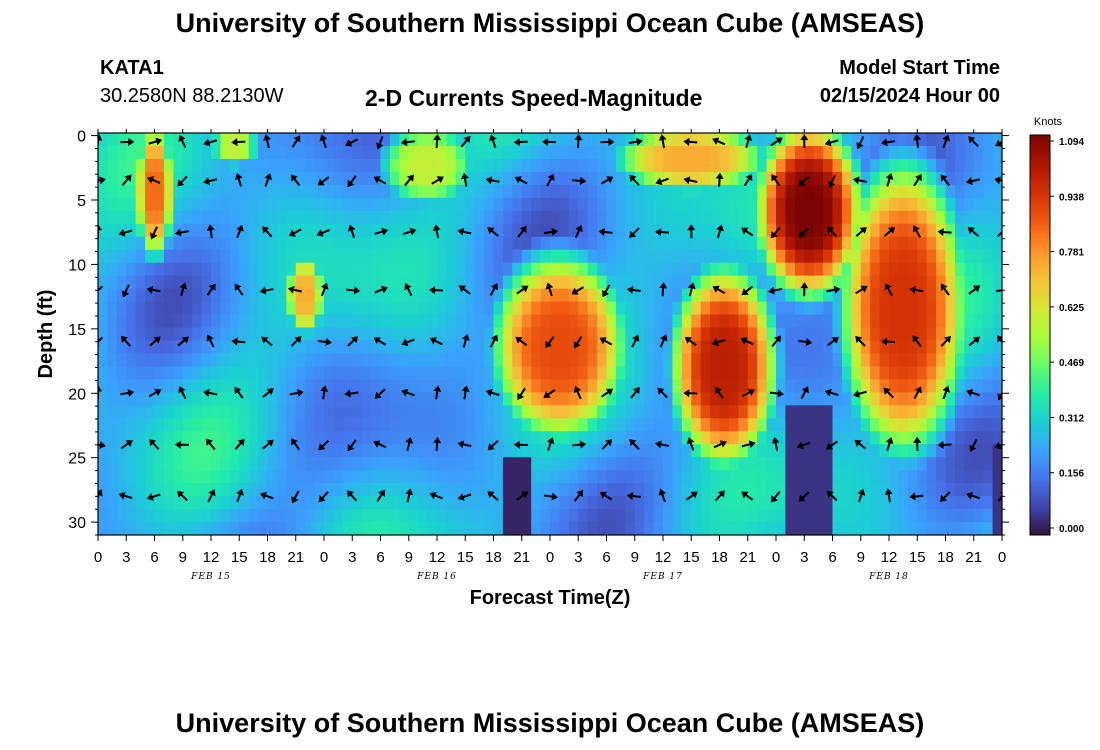  Describe the element at coordinates (534, 98) in the screenshot. I see `chart-subtitle: 2-D Currents Speed-Magnitude` at that location.